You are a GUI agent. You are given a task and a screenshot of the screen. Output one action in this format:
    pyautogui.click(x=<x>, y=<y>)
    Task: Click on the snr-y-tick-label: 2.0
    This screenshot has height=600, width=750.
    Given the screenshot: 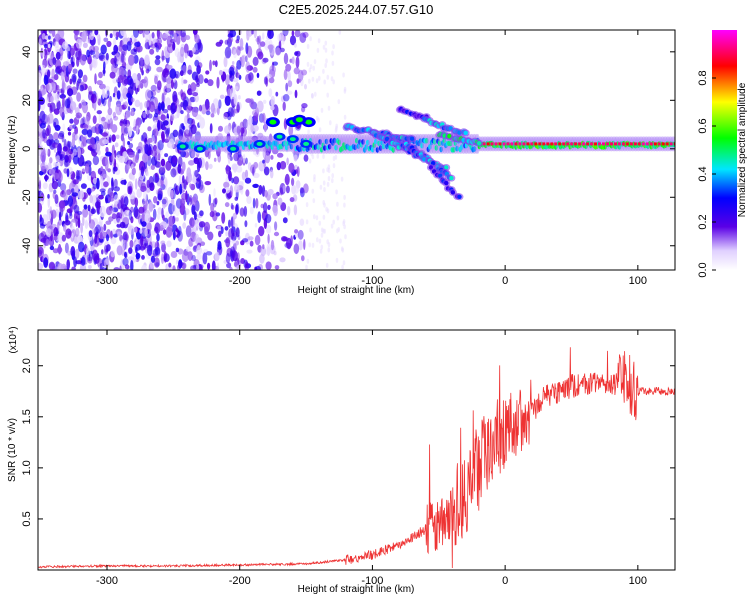 What is the action you would take?
    pyautogui.click(x=27, y=365)
    